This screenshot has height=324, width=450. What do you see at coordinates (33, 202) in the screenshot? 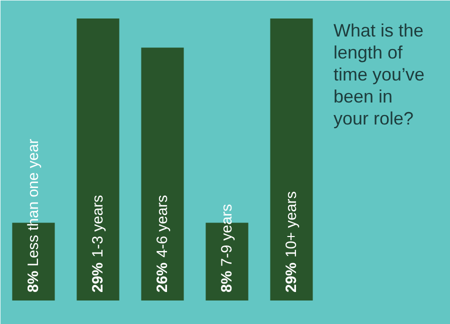
I see `x-tick-label: Less than one year` at bounding box center [33, 202].